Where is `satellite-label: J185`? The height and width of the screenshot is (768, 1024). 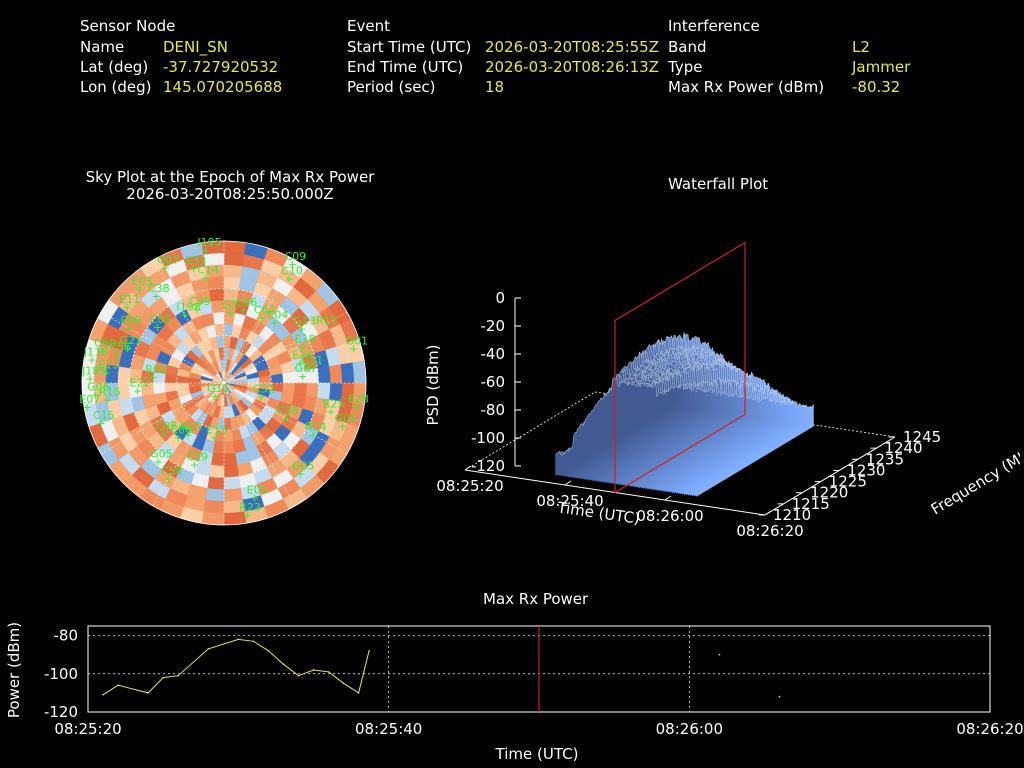
satellite-label: J185 is located at coordinates (93, 370).